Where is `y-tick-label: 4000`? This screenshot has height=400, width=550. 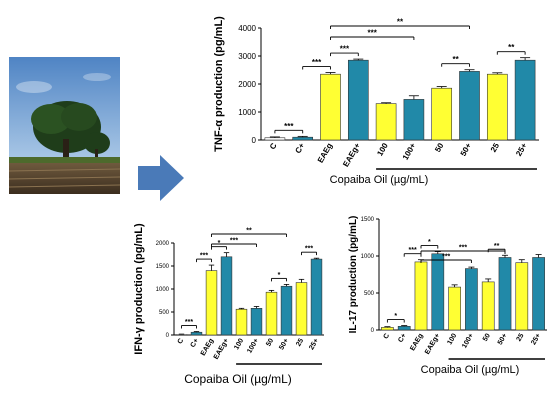
y-tick-label: 4000 is located at coordinates (247, 28).